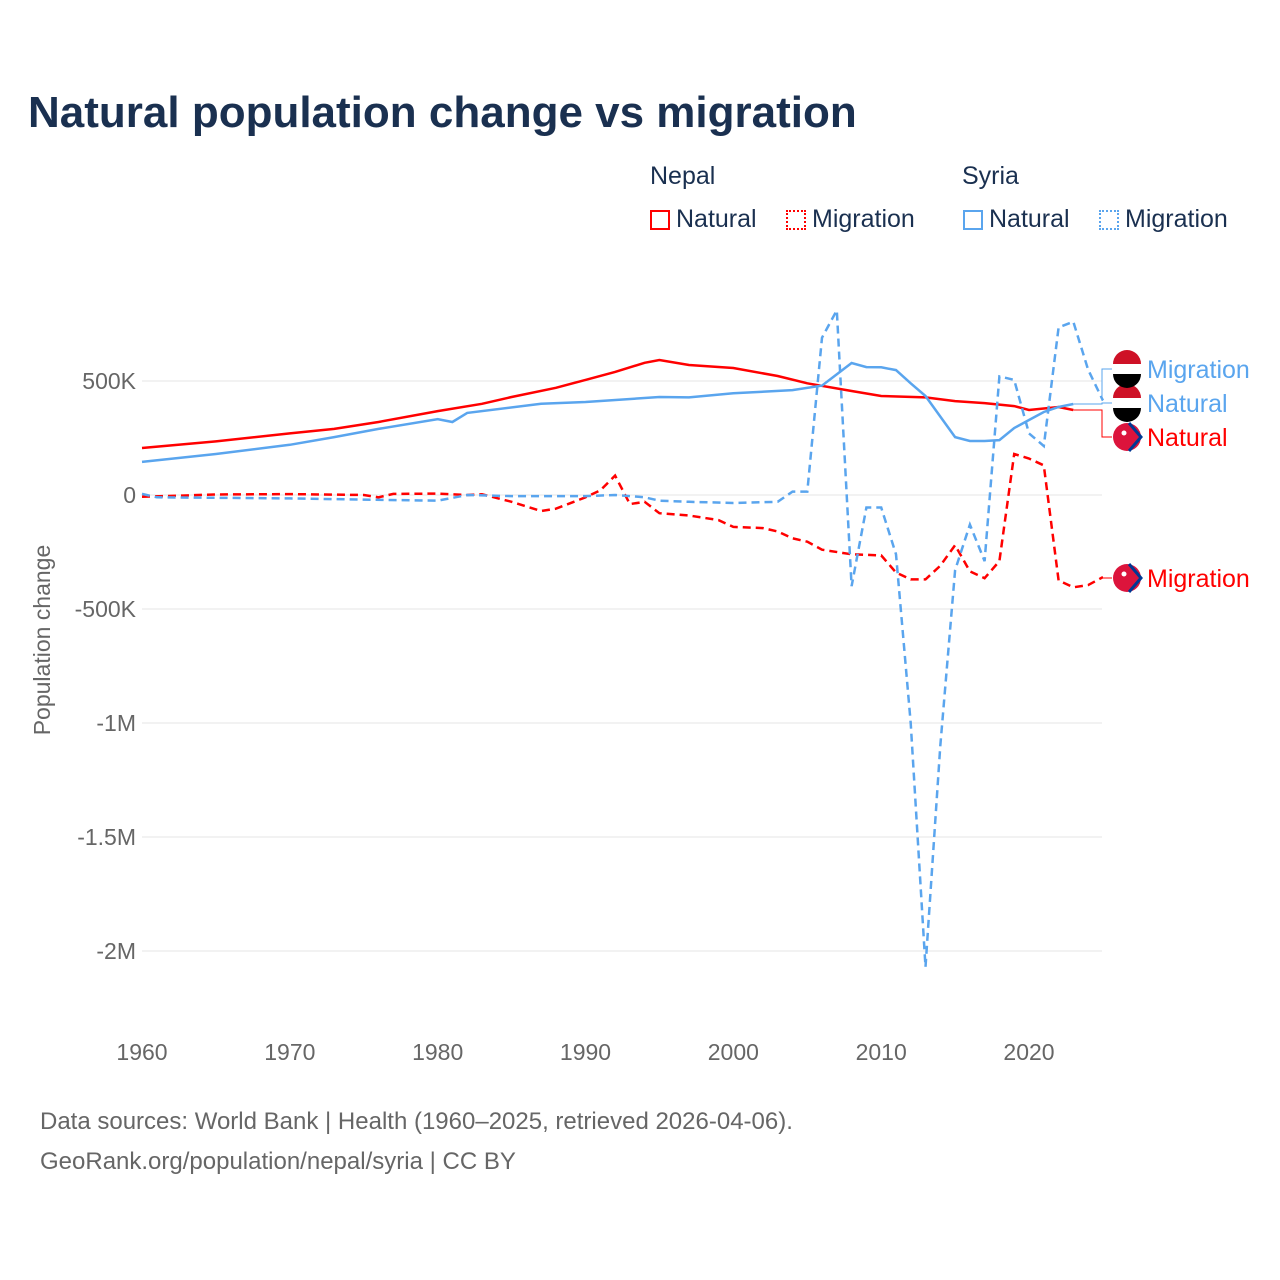  I want to click on y-tick-label: 500K, so click(109, 381).